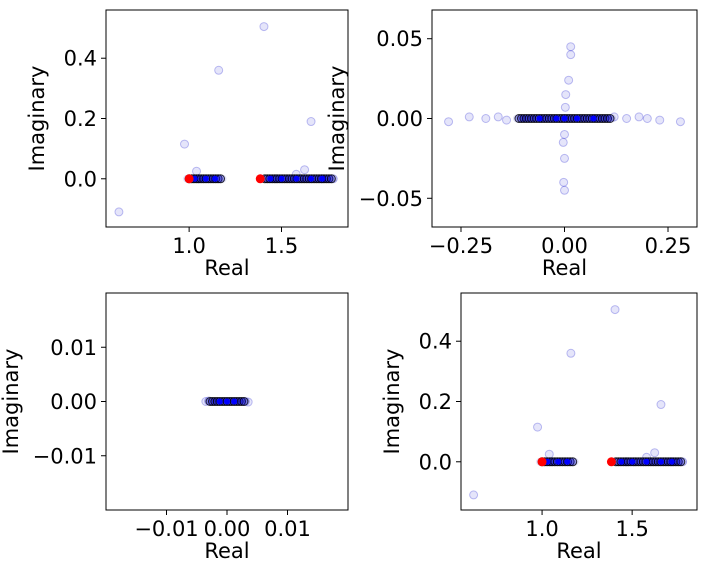 The image size is (712, 568). Describe the element at coordinates (287, 529) in the screenshot. I see `x-tick-label: 0.01` at that location.